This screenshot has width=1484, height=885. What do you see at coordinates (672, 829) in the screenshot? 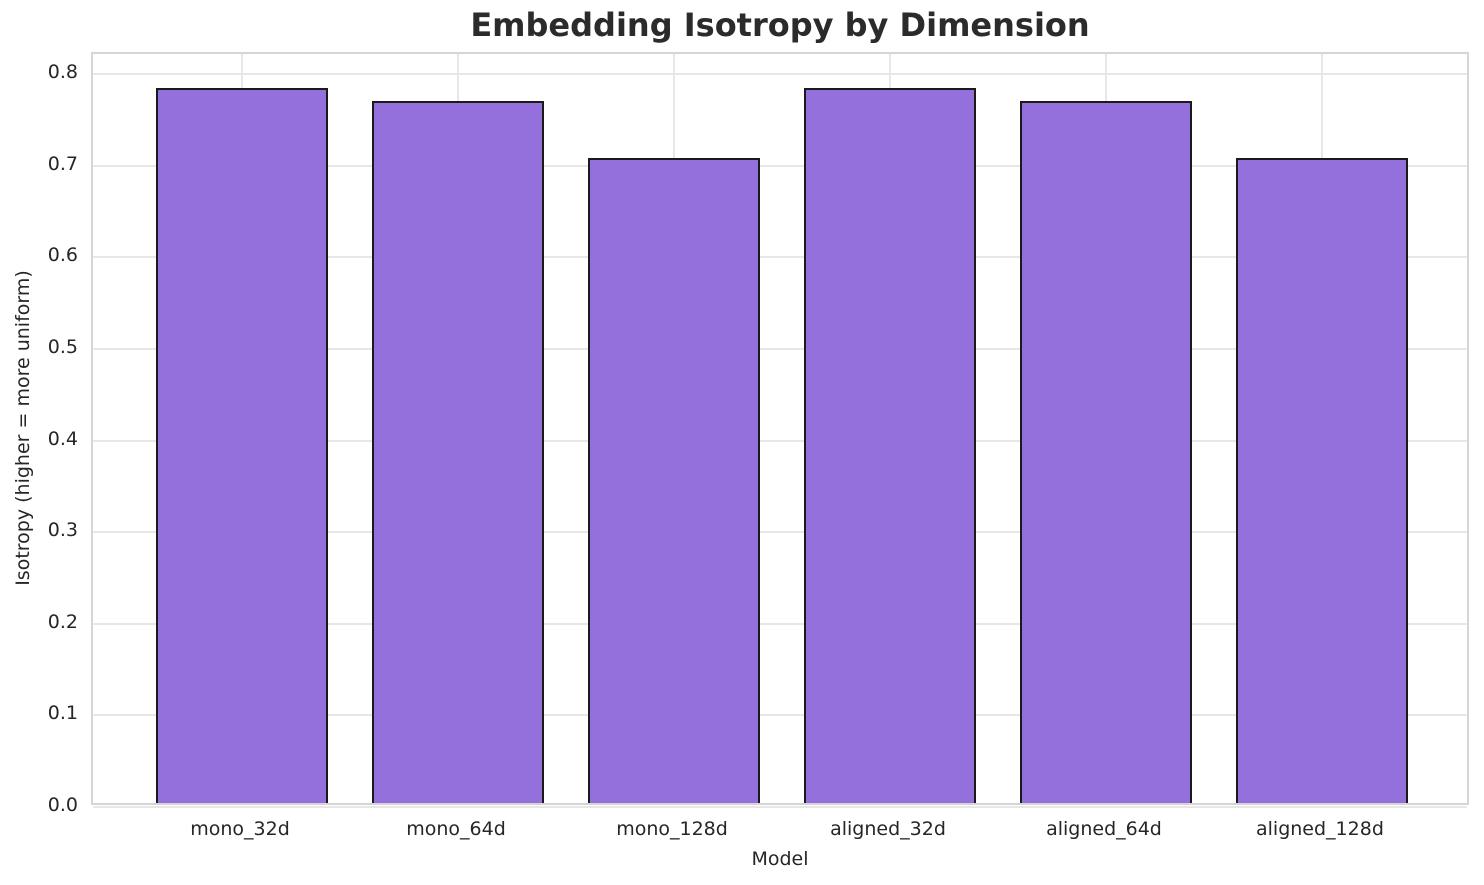
I see `x-tick-label-mono_128d: mono_128d` at bounding box center [672, 829].